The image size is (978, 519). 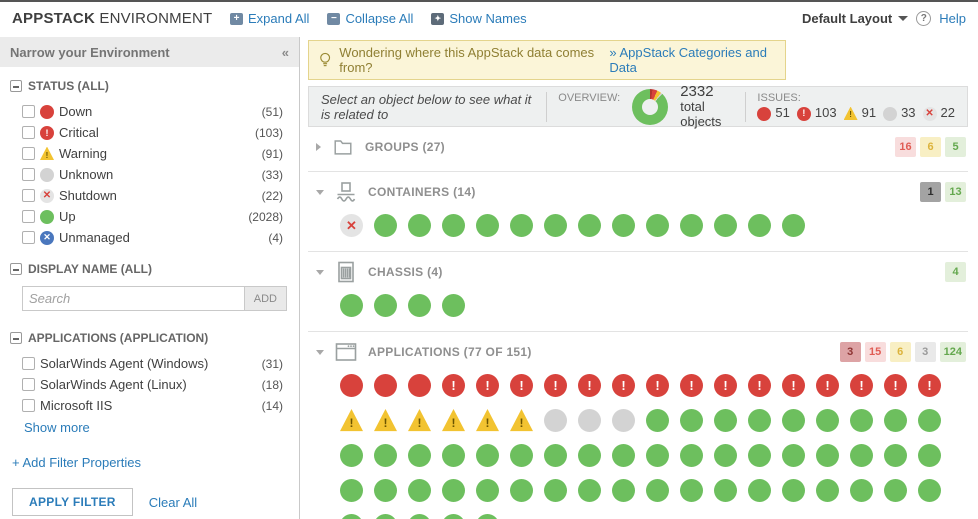 I want to click on status-section-header: STATUS (ALL), so click(x=149, y=86).